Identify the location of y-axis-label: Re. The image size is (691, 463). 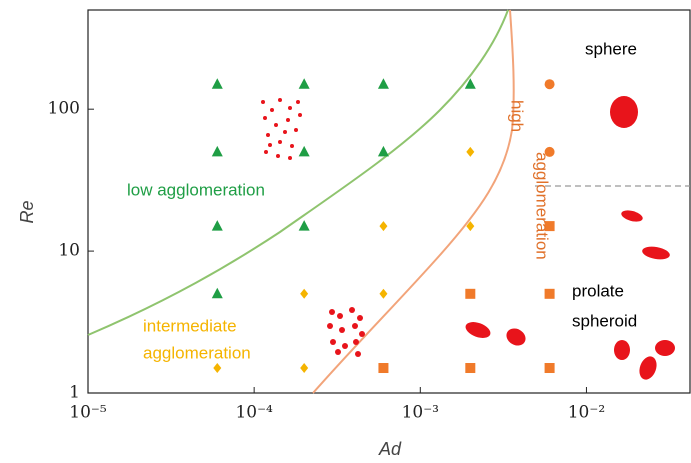
(27, 211).